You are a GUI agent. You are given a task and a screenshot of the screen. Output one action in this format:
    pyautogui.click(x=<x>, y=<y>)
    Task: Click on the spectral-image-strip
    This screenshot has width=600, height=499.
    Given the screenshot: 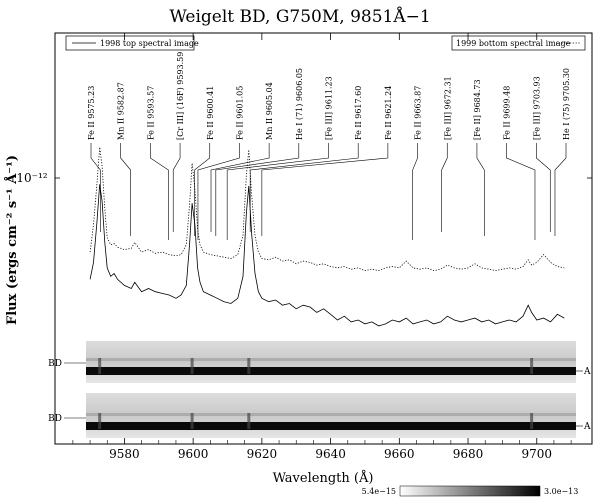 What is the action you would take?
    pyautogui.click(x=331, y=362)
    